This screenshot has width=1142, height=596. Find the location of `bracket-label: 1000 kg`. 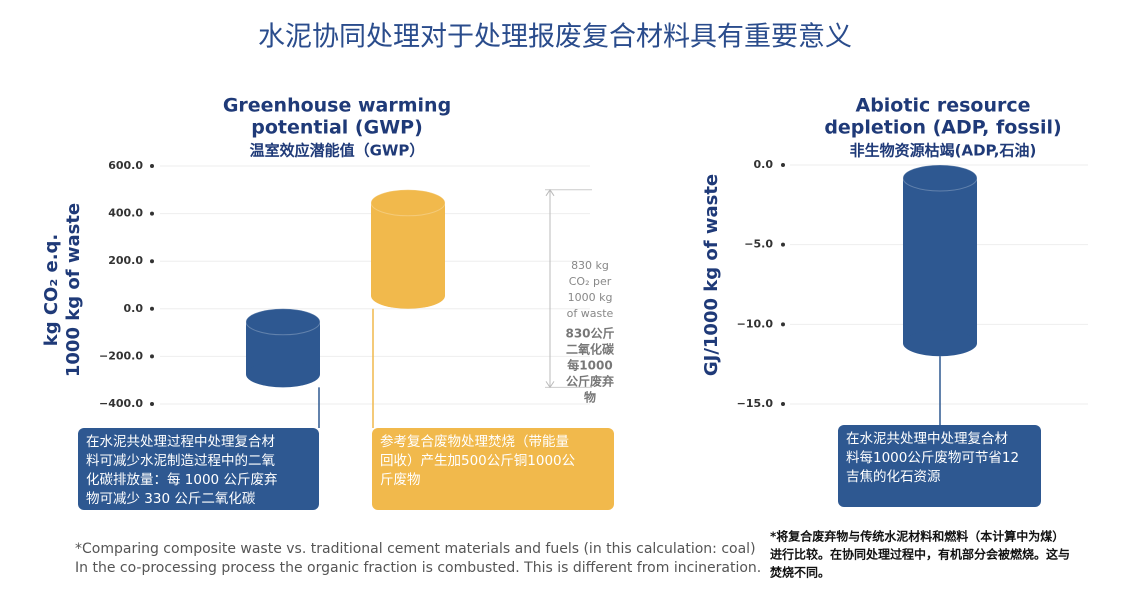

bracket-label: 1000 kg is located at coordinates (590, 297).